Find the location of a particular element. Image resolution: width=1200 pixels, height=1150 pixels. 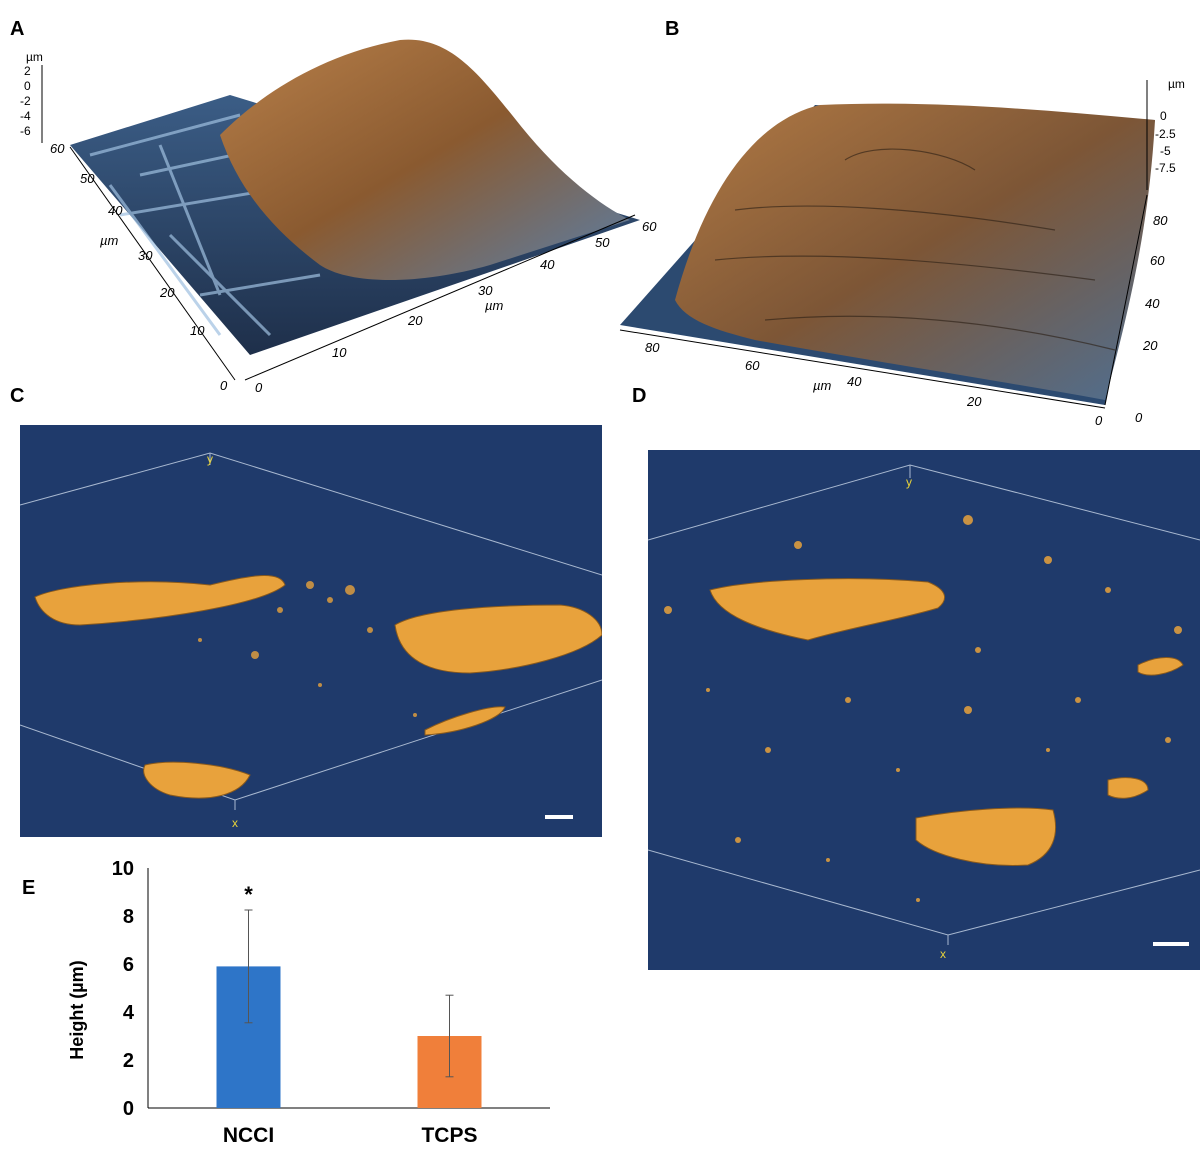

confocal-d-x-label: x is located at coordinates (943, 954).